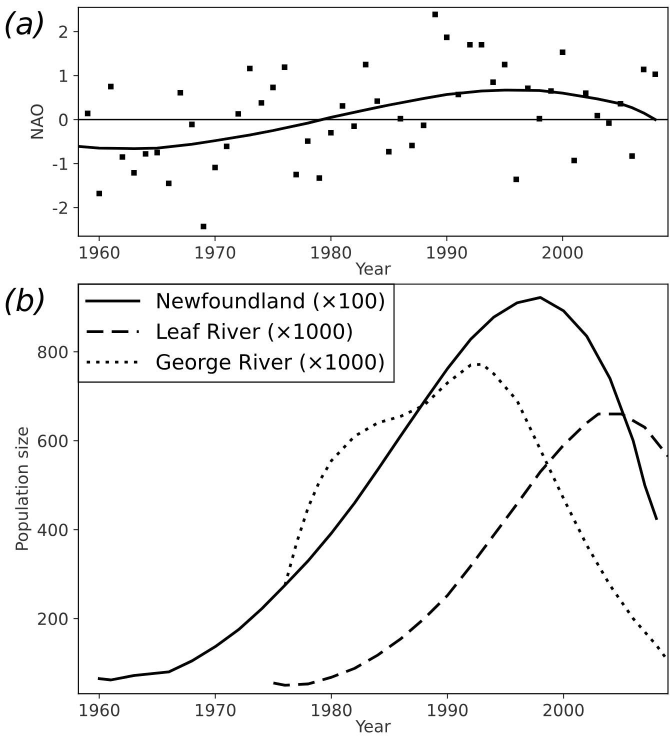 Image resolution: width=670 pixels, height=738 pixels. I want to click on chart-title: (b), so click(25, 302).